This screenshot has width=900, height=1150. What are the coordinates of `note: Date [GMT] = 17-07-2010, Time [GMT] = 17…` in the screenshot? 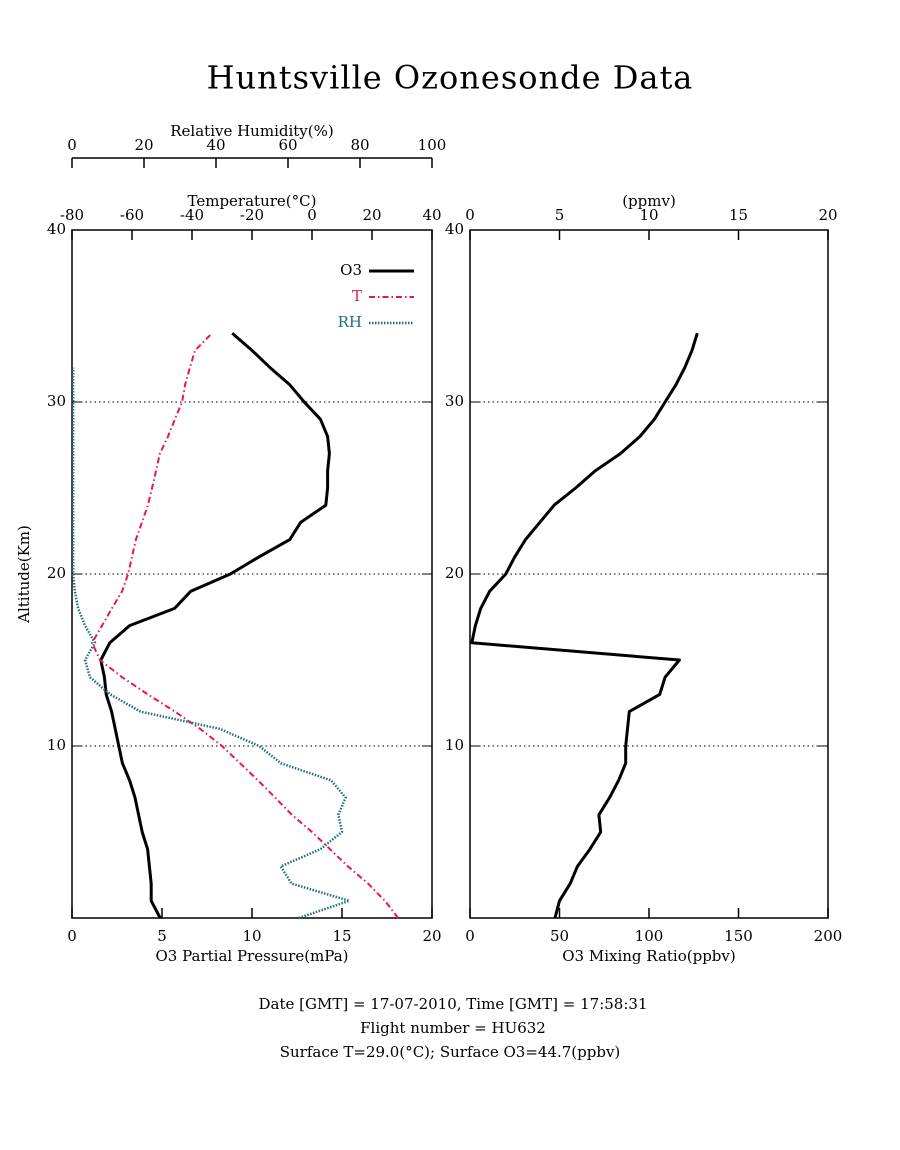 It's located at (452, 1004).